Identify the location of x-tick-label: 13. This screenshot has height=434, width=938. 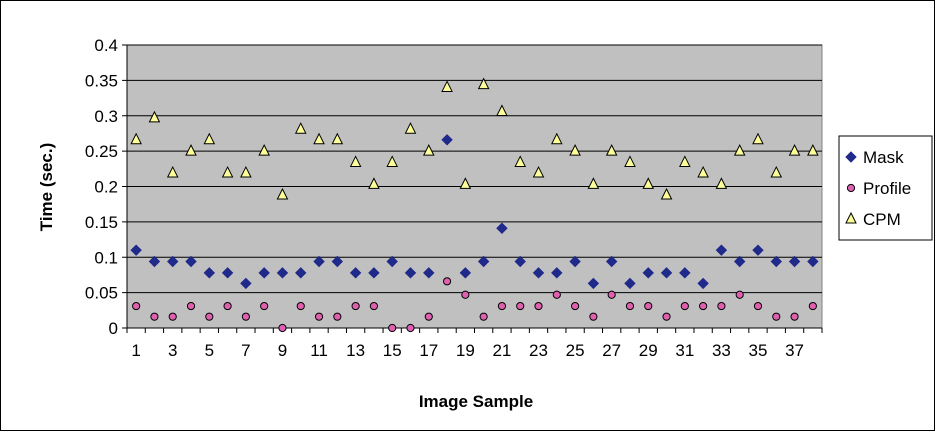
(355, 350).